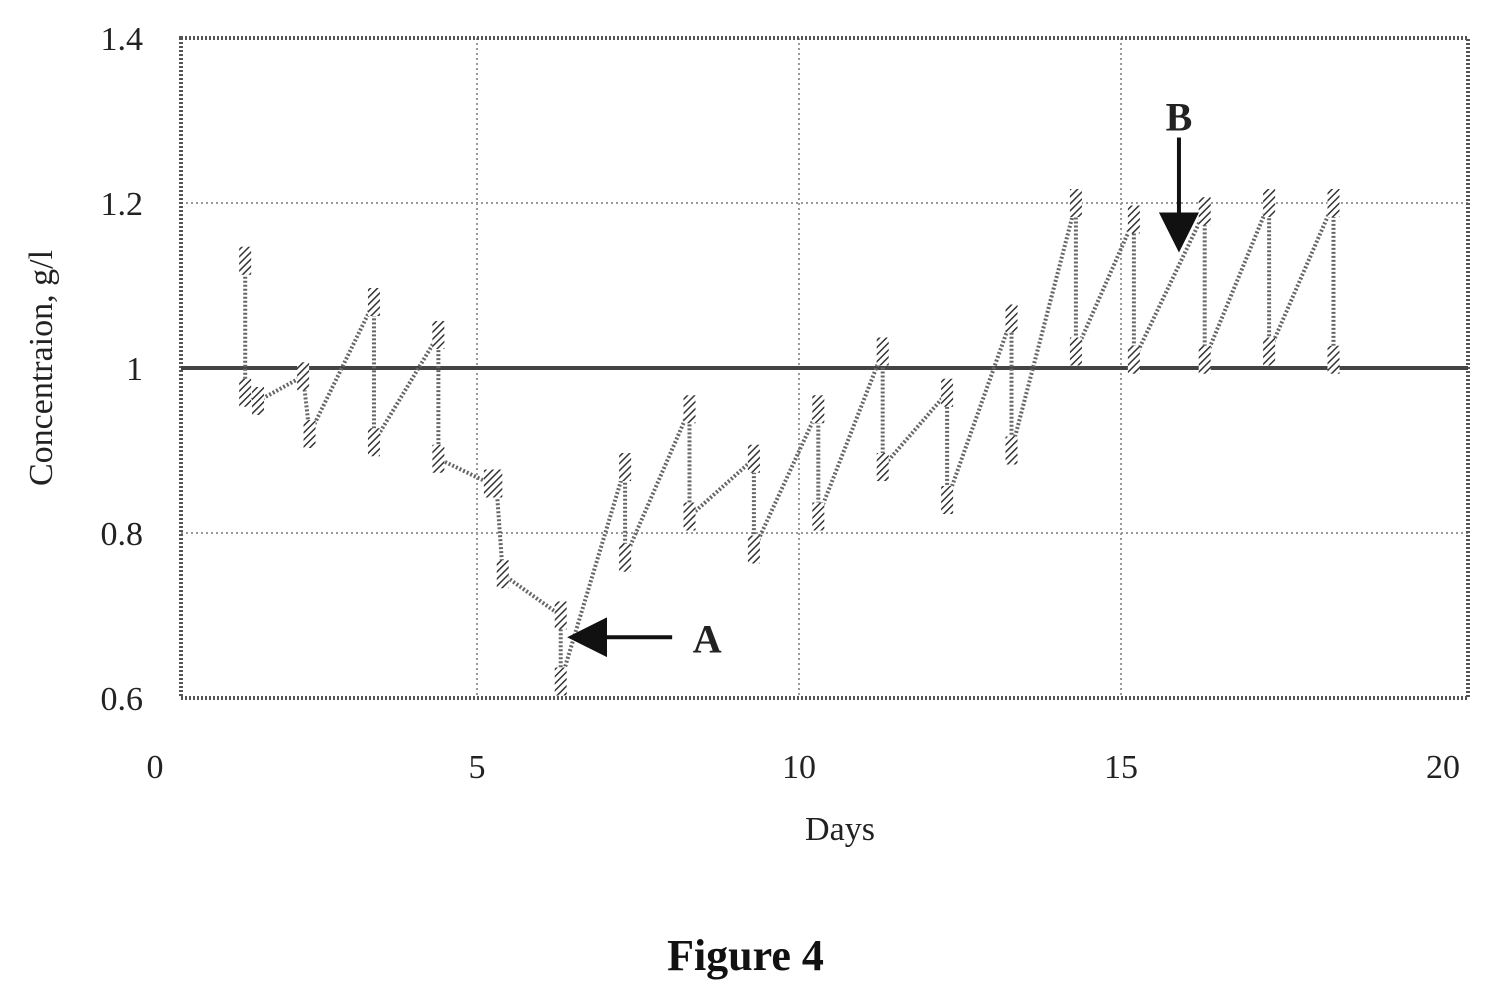  What do you see at coordinates (122, 534) in the screenshot?
I see `y-tick-label: 0.8` at bounding box center [122, 534].